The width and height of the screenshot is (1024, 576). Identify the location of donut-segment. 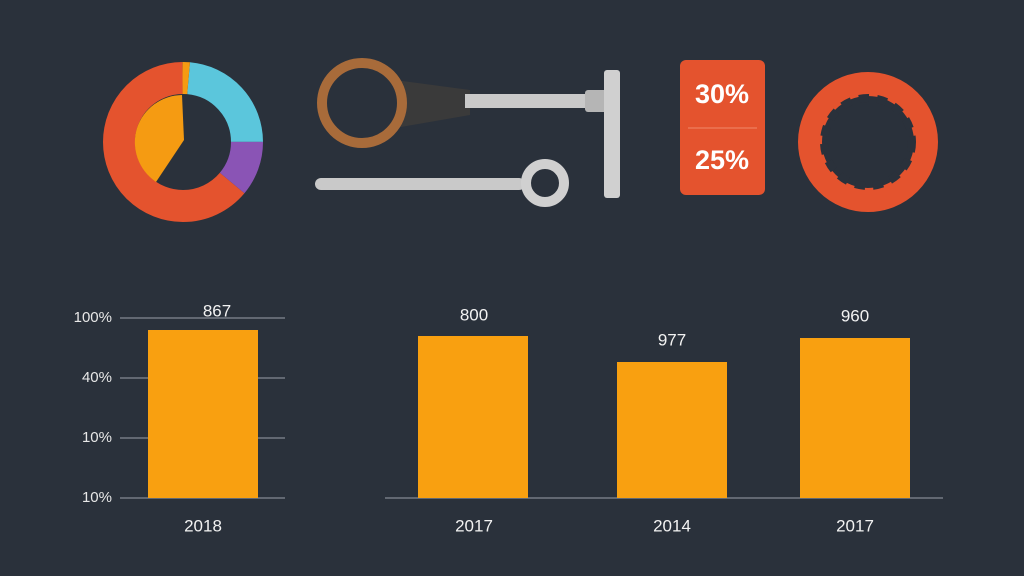
(183, 142).